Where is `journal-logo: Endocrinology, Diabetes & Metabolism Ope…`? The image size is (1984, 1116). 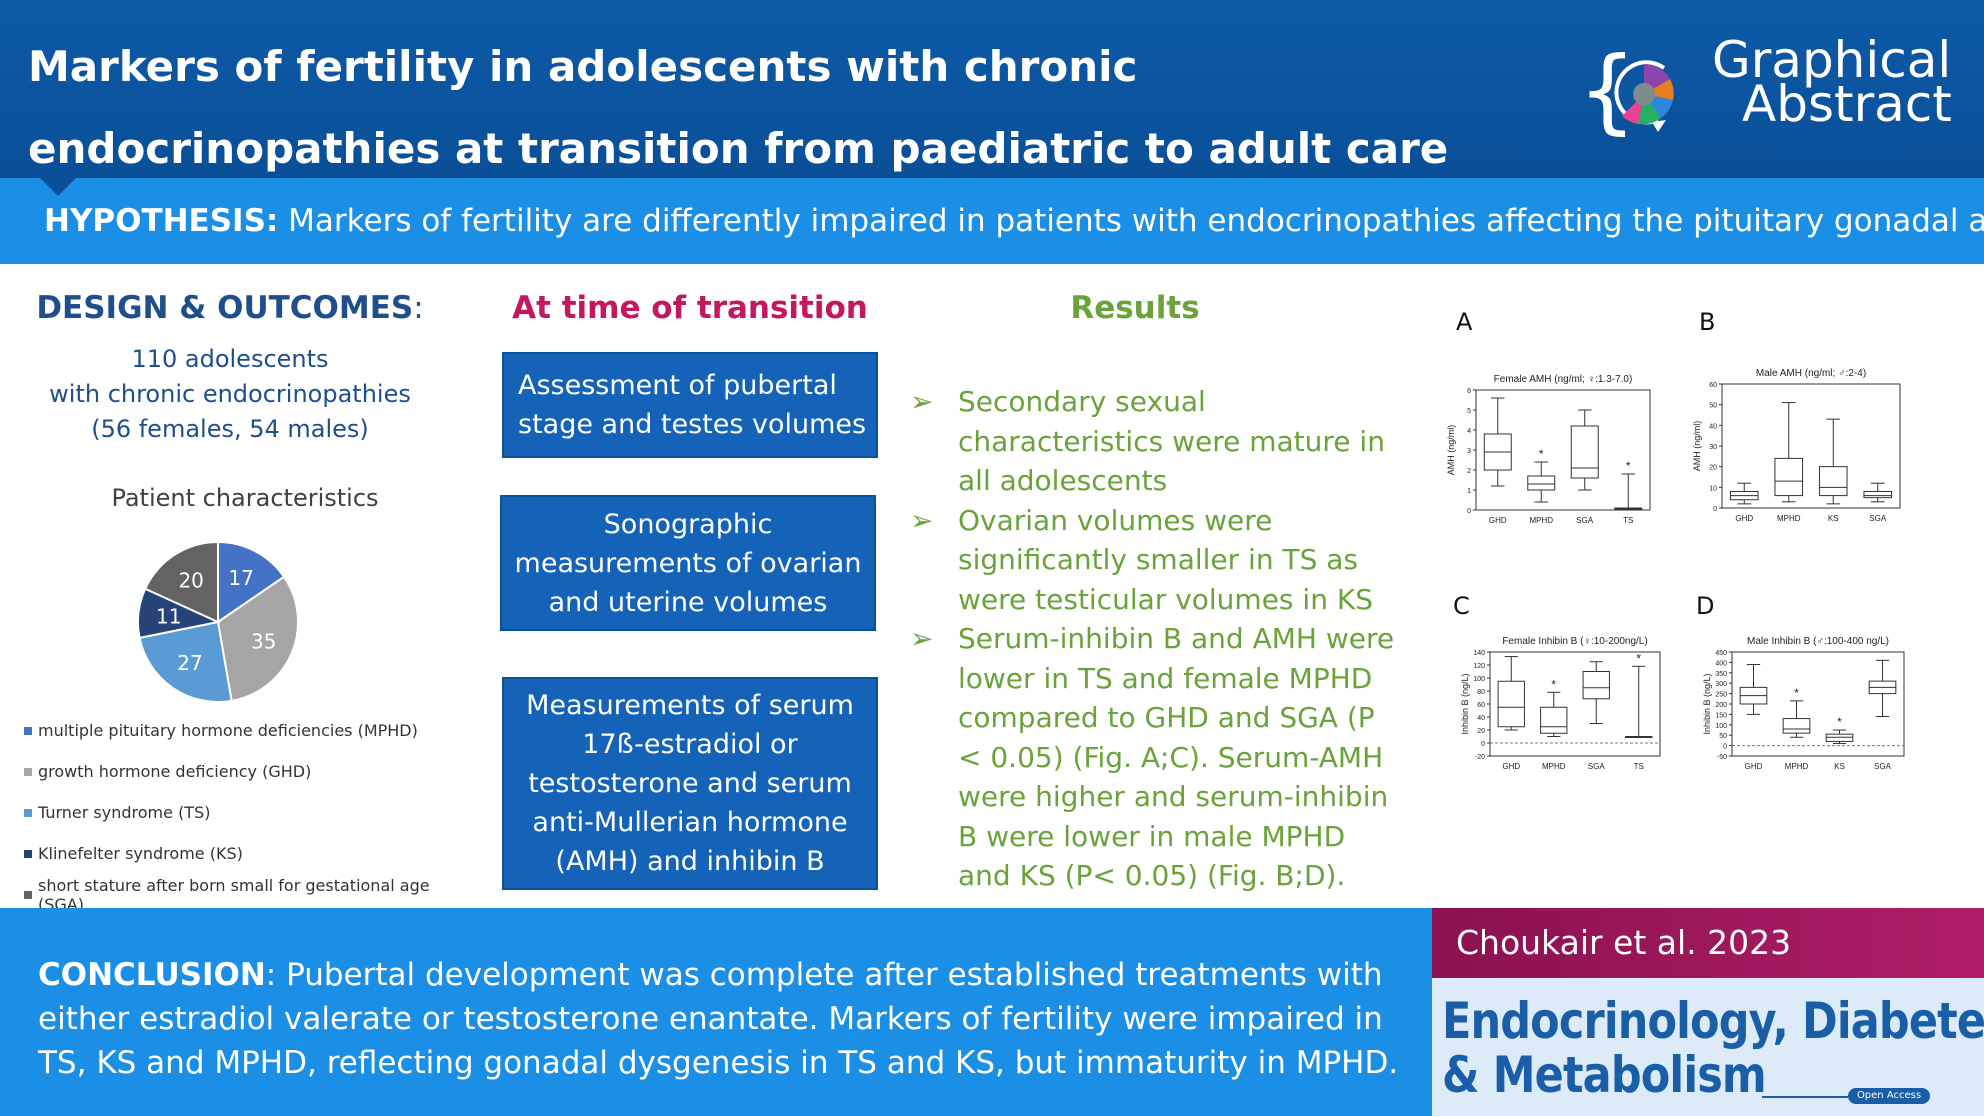
journal-logo: Endocrinology, Diabetes & Metabolism Ope… is located at coordinates (1708, 1047).